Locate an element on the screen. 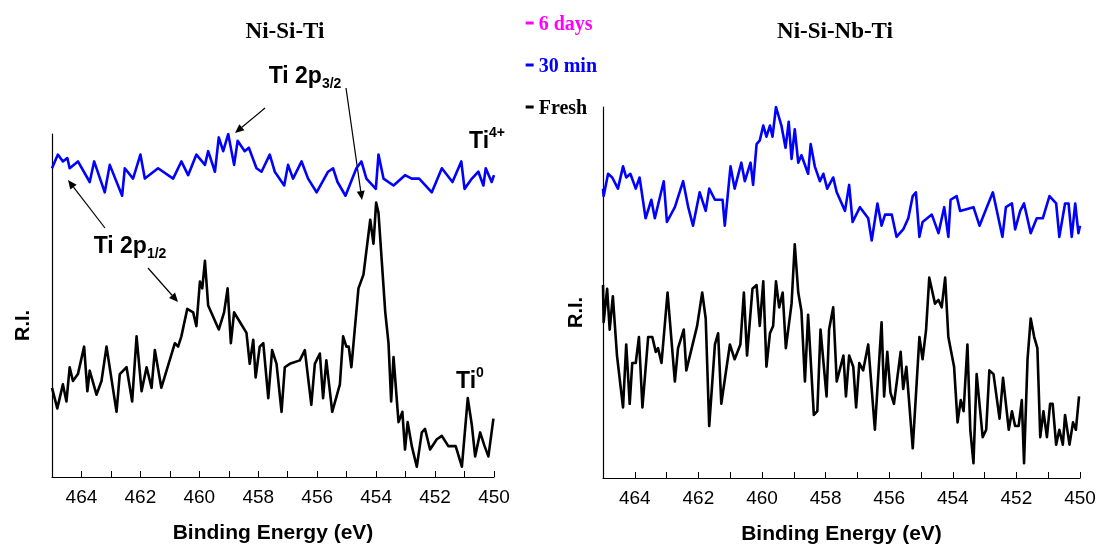 Image resolution: width=1106 pixels, height=559 pixels. legend-label: 30 min is located at coordinates (567, 65).